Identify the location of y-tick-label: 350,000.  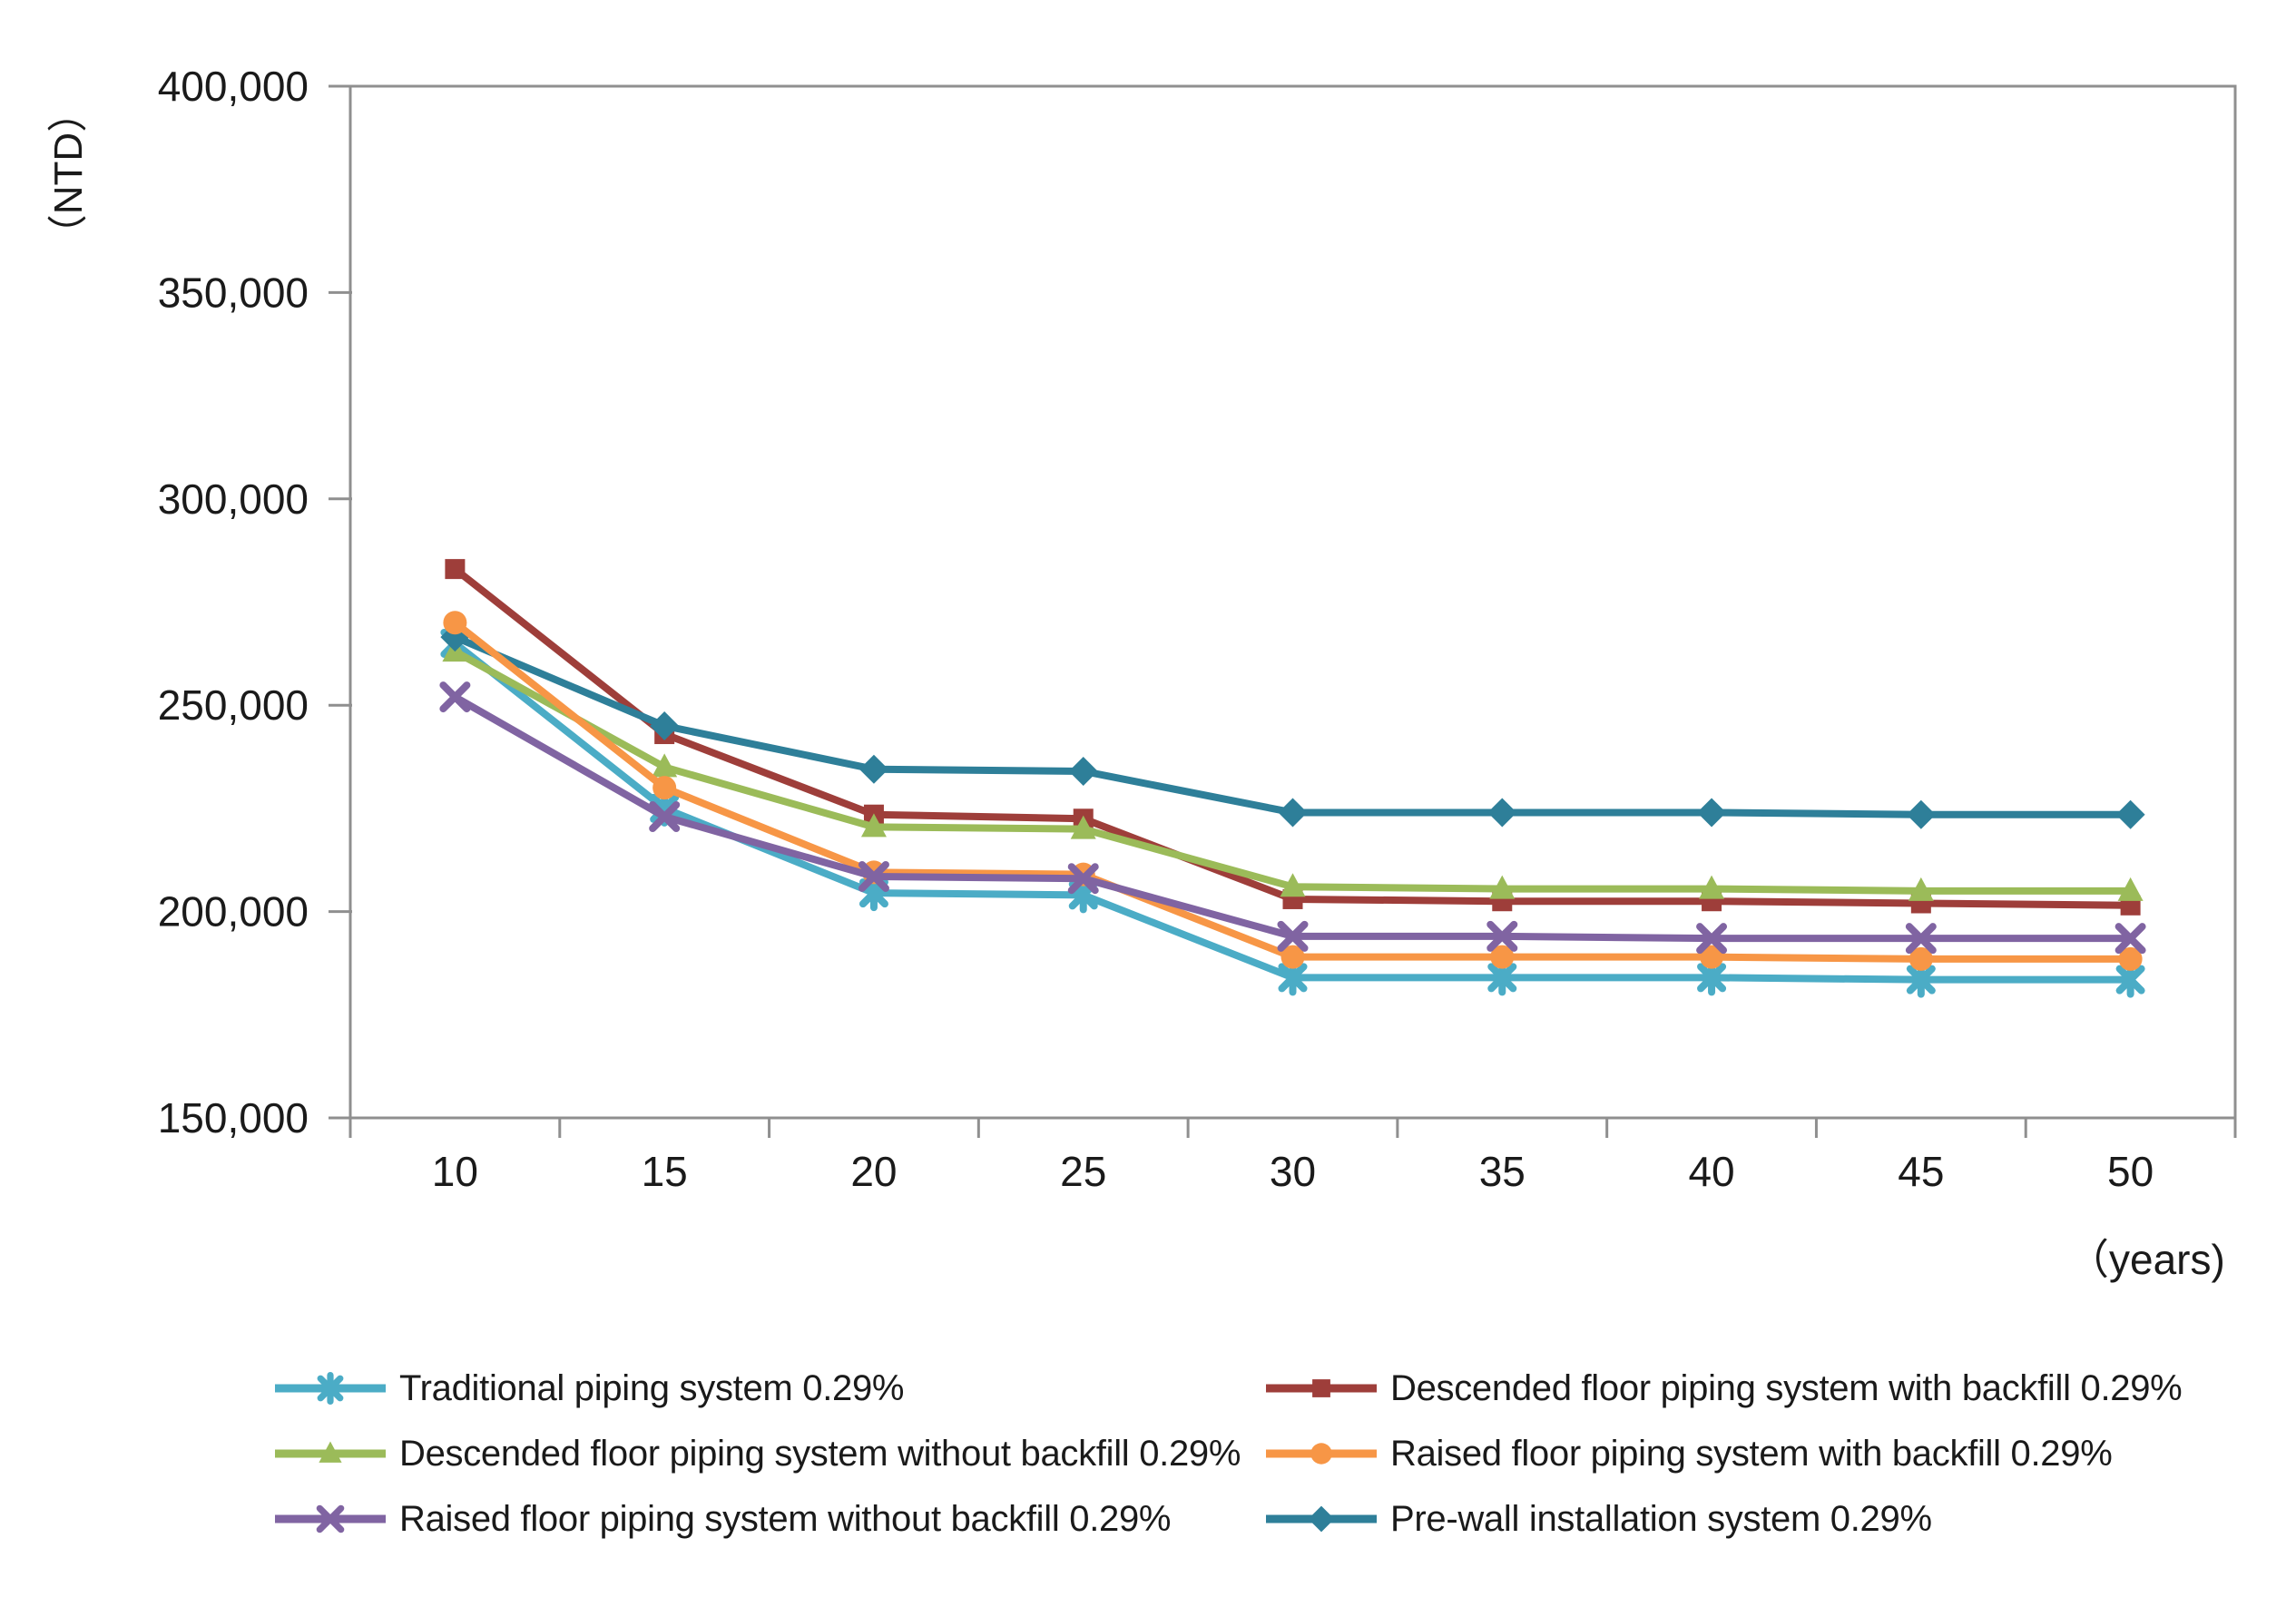
(234, 292).